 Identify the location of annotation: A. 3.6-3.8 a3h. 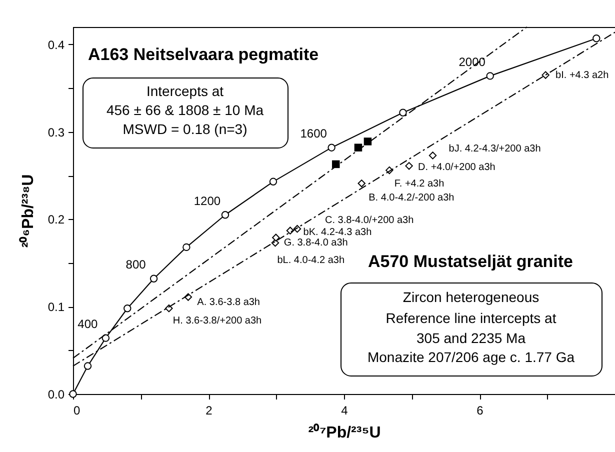
(228, 302).